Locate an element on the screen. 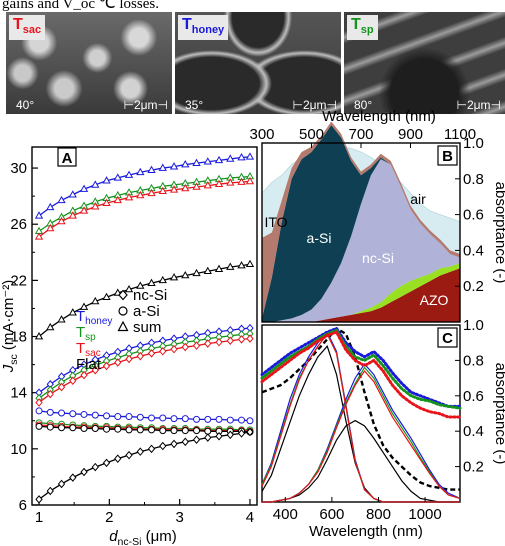  panel-a-ytick-label-1: 10 is located at coordinates (18, 449).